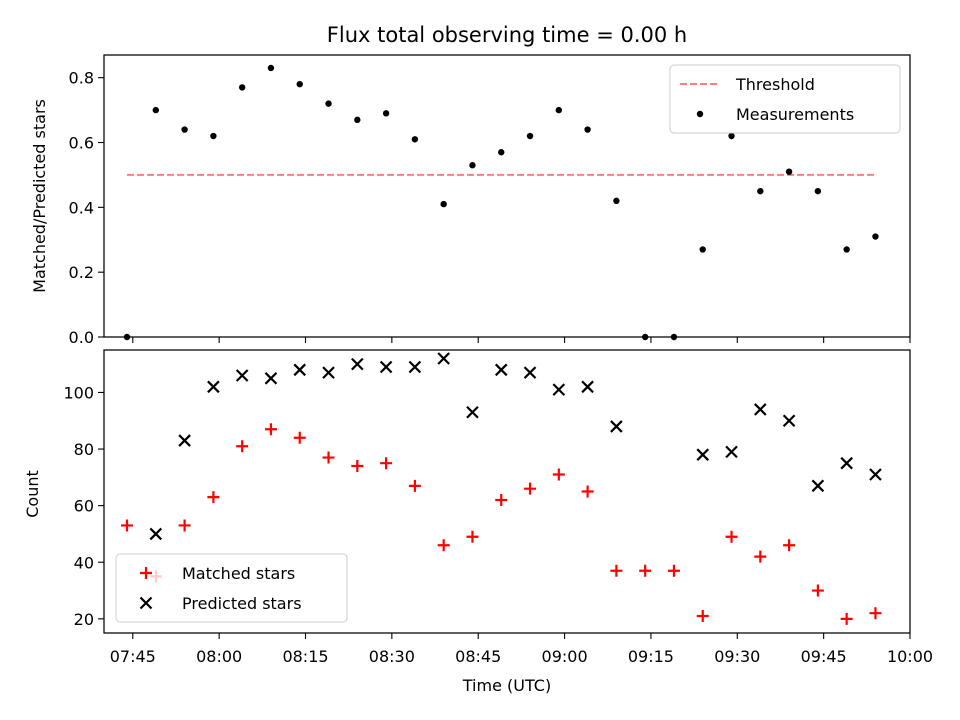 The image size is (960, 720). I want to click on x-tick-label: 08:30, so click(392, 656).